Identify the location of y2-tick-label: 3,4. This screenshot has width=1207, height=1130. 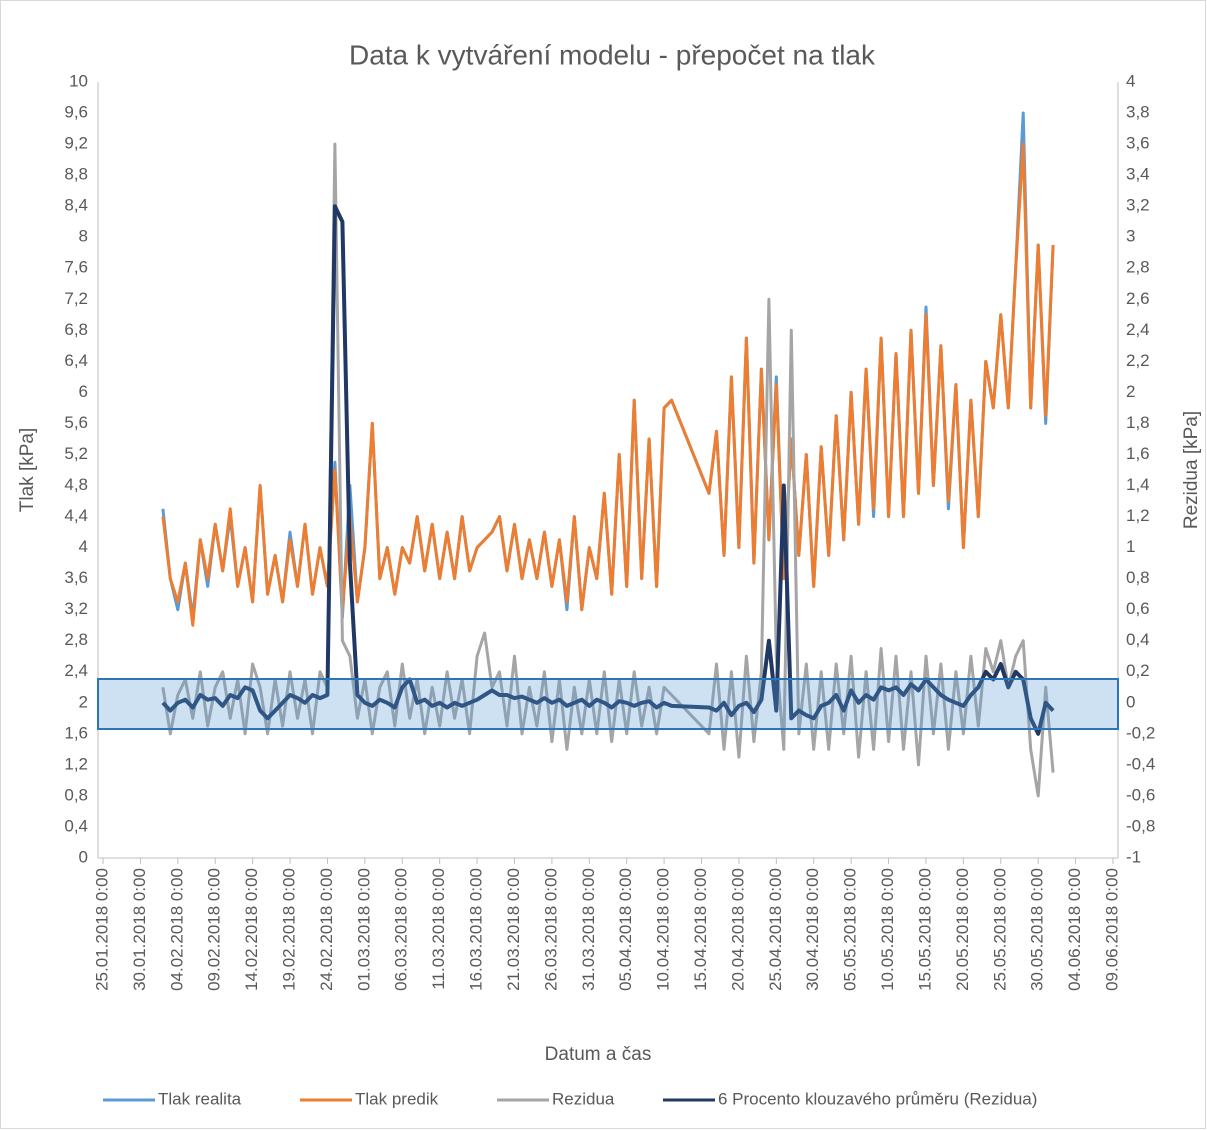
(1138, 174).